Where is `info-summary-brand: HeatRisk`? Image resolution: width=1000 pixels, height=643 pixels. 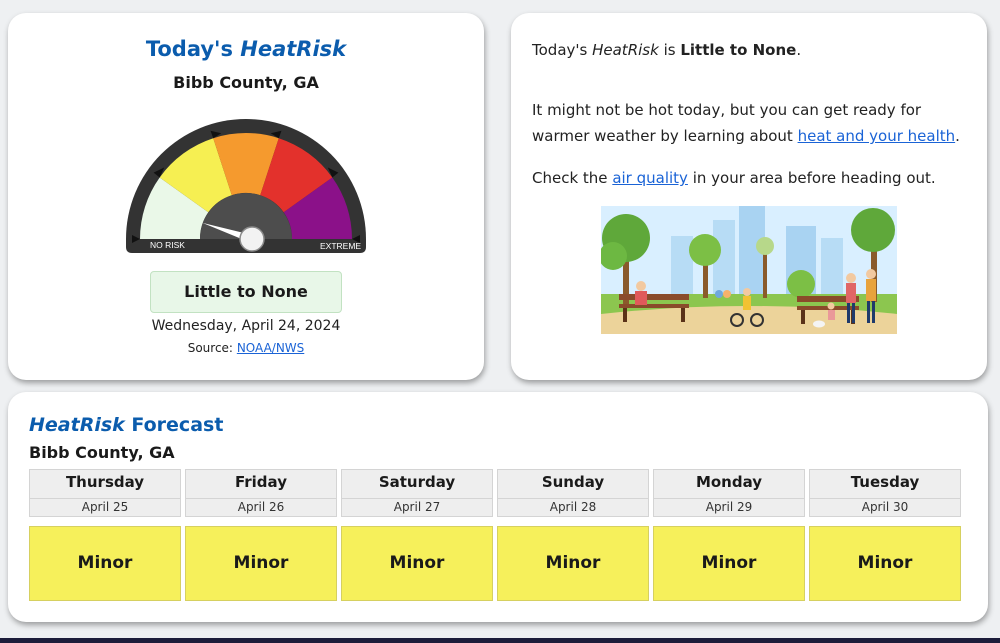 info-summary-brand: HeatRisk is located at coordinates (625, 50).